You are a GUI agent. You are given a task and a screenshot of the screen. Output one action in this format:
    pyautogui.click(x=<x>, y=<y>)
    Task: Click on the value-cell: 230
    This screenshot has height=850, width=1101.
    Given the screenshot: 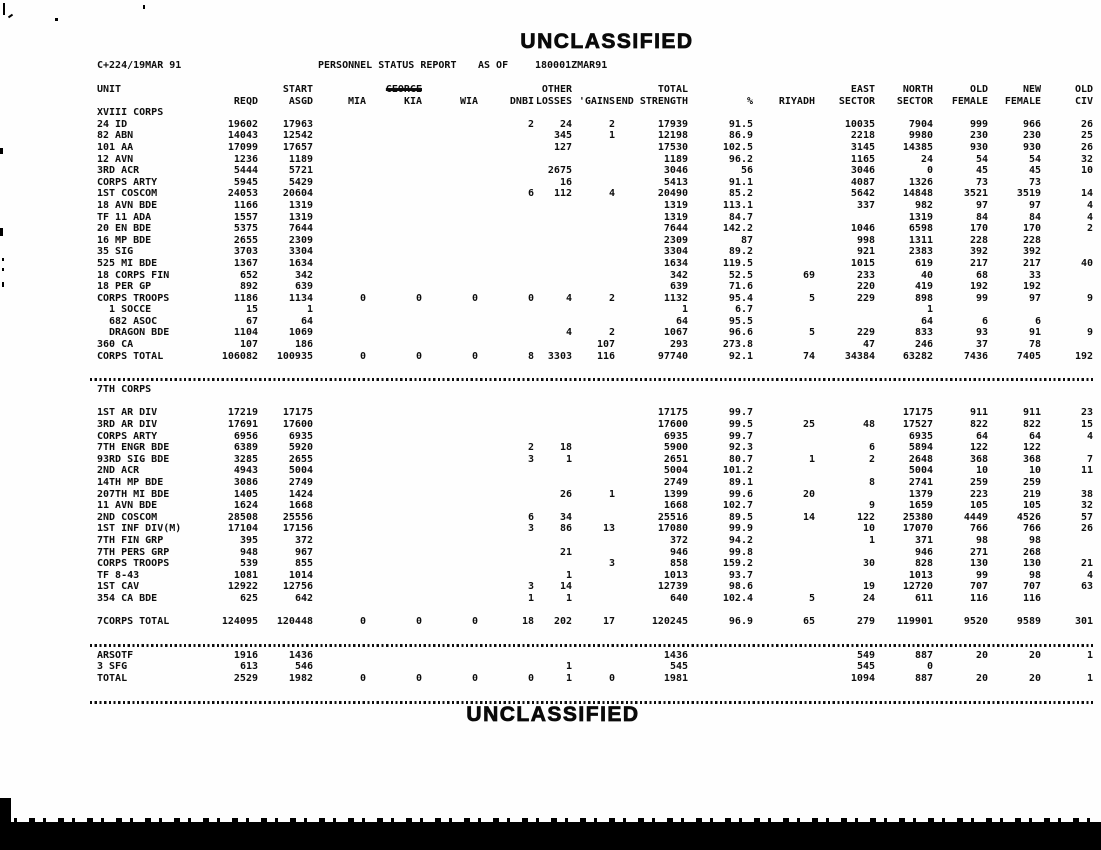 What is the action you would take?
    pyautogui.click(x=1031, y=136)
    